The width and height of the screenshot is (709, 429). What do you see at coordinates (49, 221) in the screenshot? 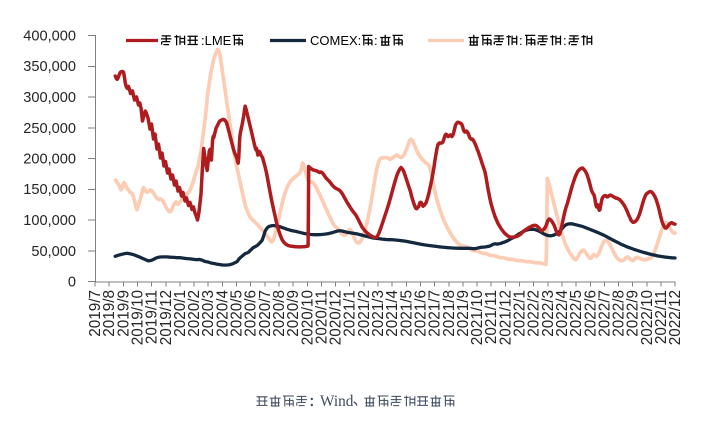
I see `svg-text: 100,000` at bounding box center [49, 221].